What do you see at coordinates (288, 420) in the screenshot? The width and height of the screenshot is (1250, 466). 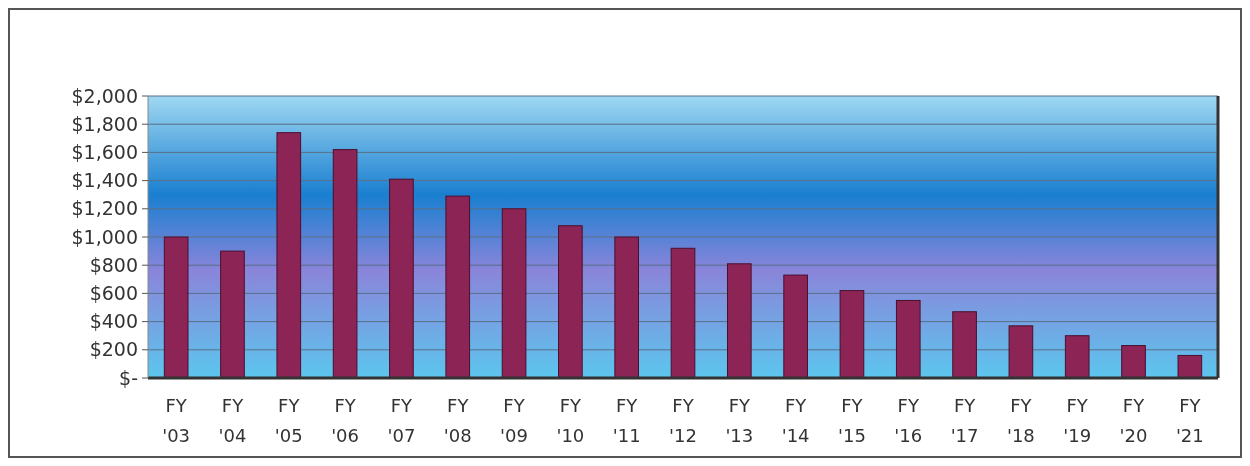 I see `x-tick-label: FY '05` at bounding box center [288, 420].